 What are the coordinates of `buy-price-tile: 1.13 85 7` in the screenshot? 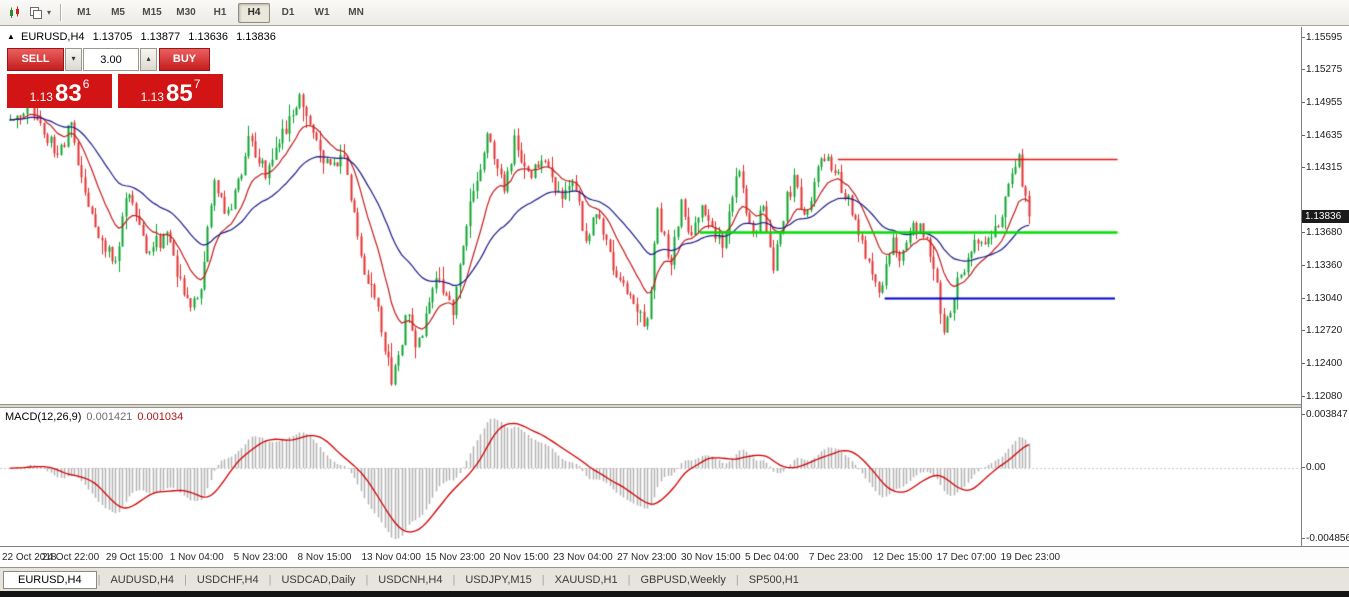 It's located at (170, 91).